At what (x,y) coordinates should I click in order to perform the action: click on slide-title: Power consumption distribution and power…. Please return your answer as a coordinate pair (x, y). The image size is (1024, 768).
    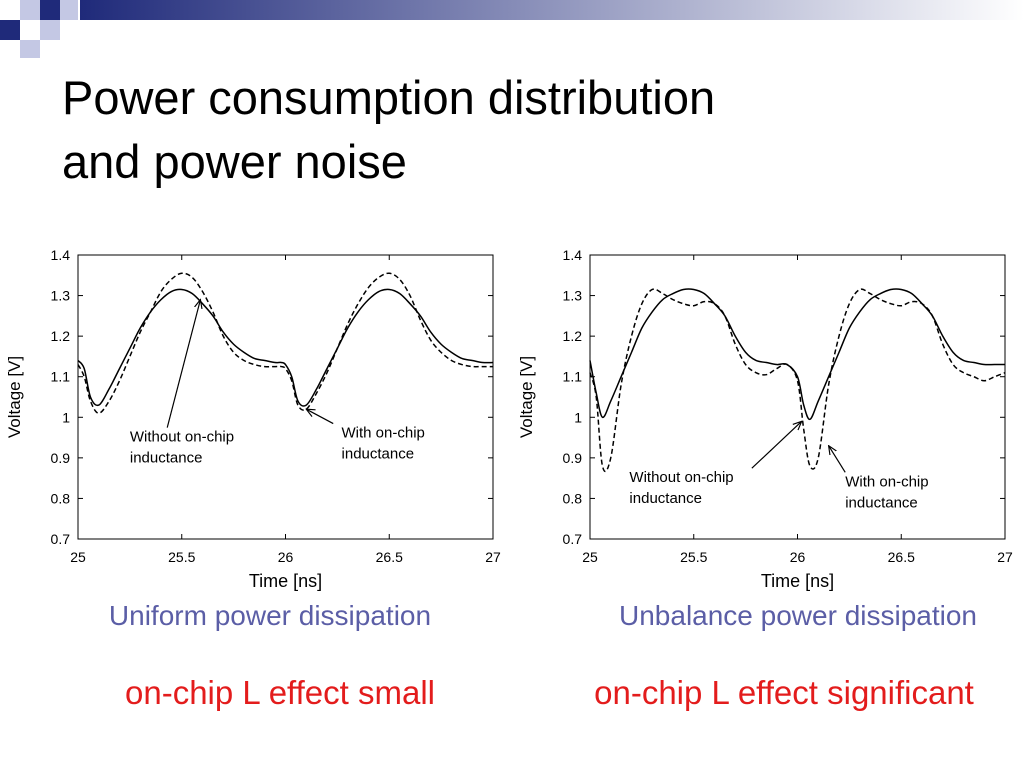
    Looking at the image, I should click on (512, 130).